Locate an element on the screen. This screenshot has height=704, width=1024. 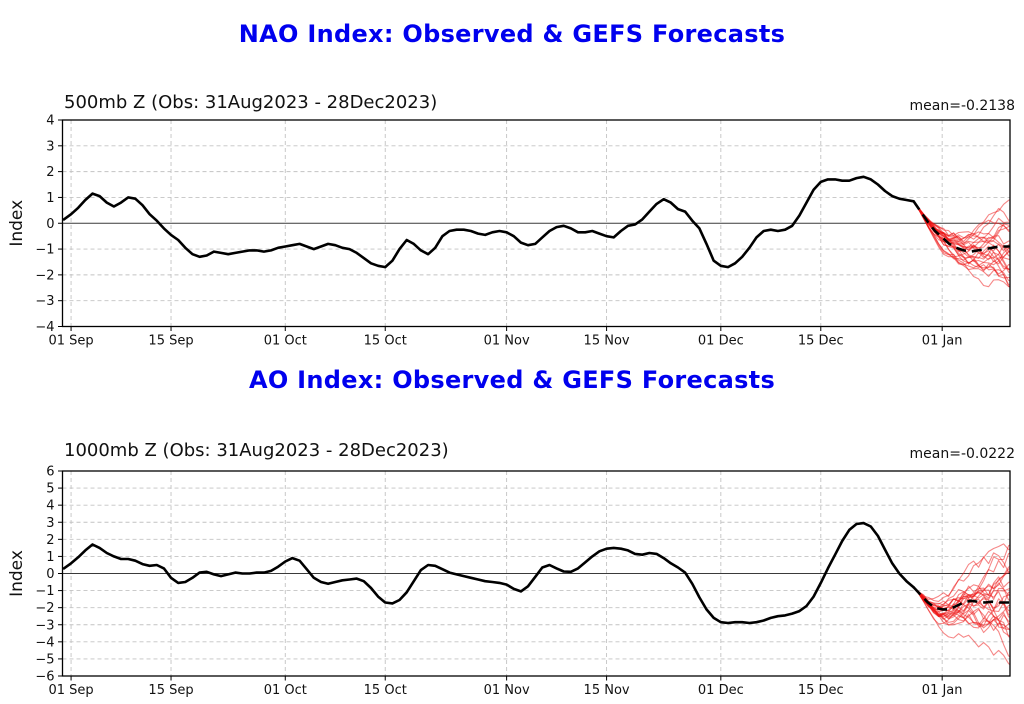
ao-chart-subtitle: 1000mb Z (Obs: 31Aug2023 - 28Dec2023) is located at coordinates (256, 450).